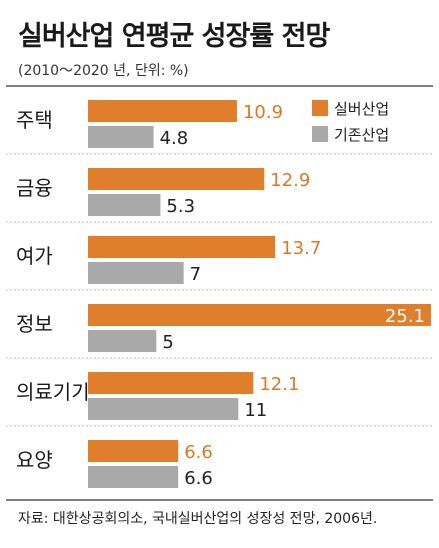 The width and height of the screenshot is (439, 548). I want to click on source-note: 자료: 대한상공회의소, 국내실버산업의 성장성 전망, 2006년., so click(198, 519).